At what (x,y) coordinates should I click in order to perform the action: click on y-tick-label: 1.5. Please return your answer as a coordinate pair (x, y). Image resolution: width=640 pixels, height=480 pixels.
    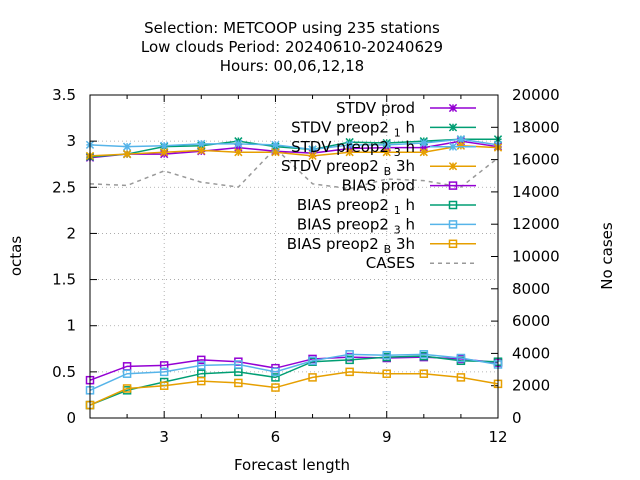
    Looking at the image, I should click on (64, 280).